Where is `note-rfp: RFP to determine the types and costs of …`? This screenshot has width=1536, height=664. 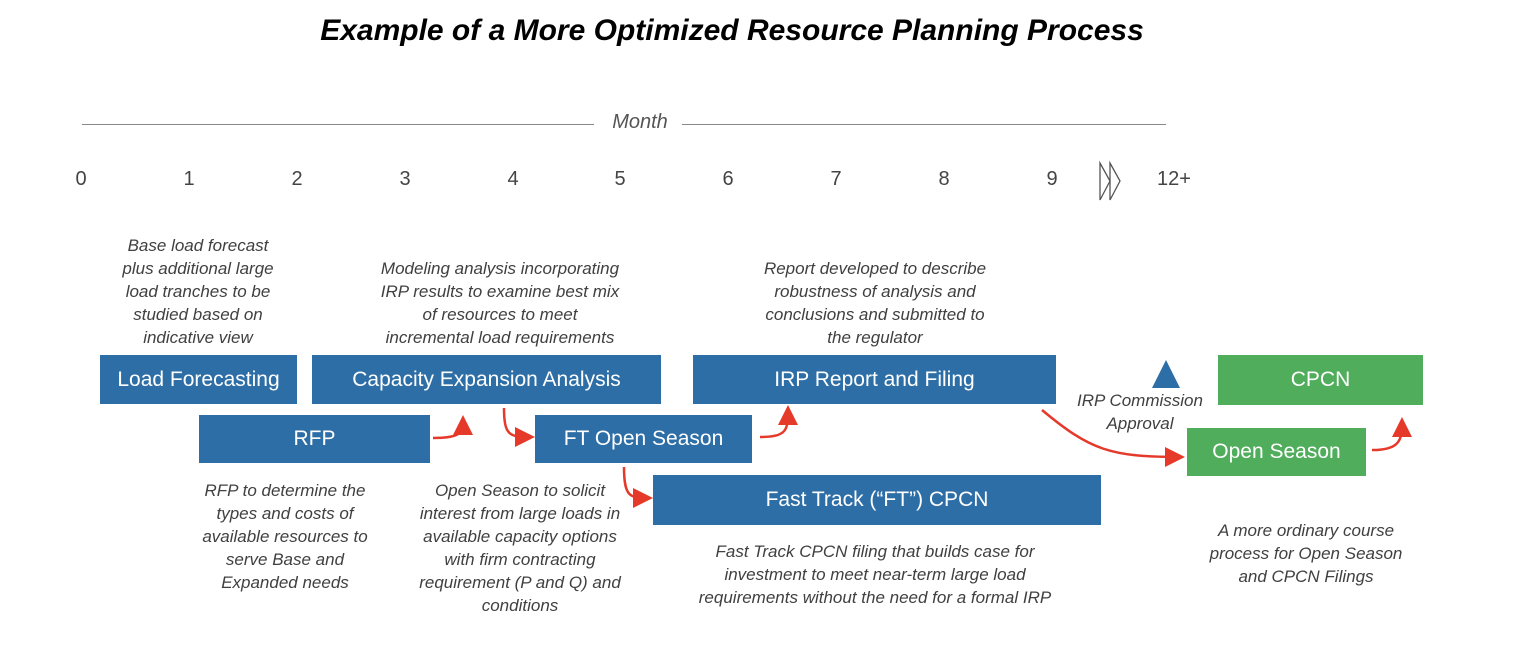
note-rfp: RFP to determine the types and costs of … is located at coordinates (285, 536).